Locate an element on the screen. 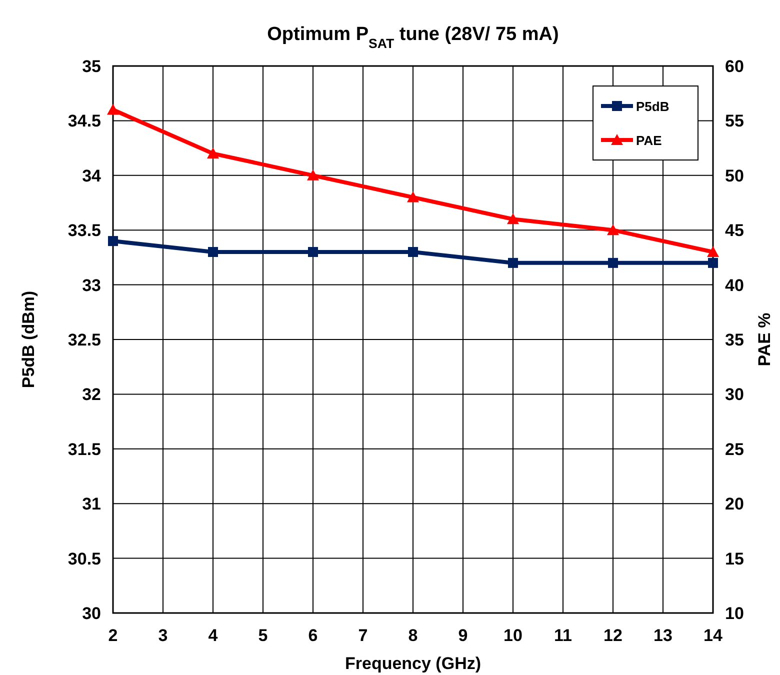 The height and width of the screenshot is (675, 780). x-tick-label: 7 is located at coordinates (363, 635).